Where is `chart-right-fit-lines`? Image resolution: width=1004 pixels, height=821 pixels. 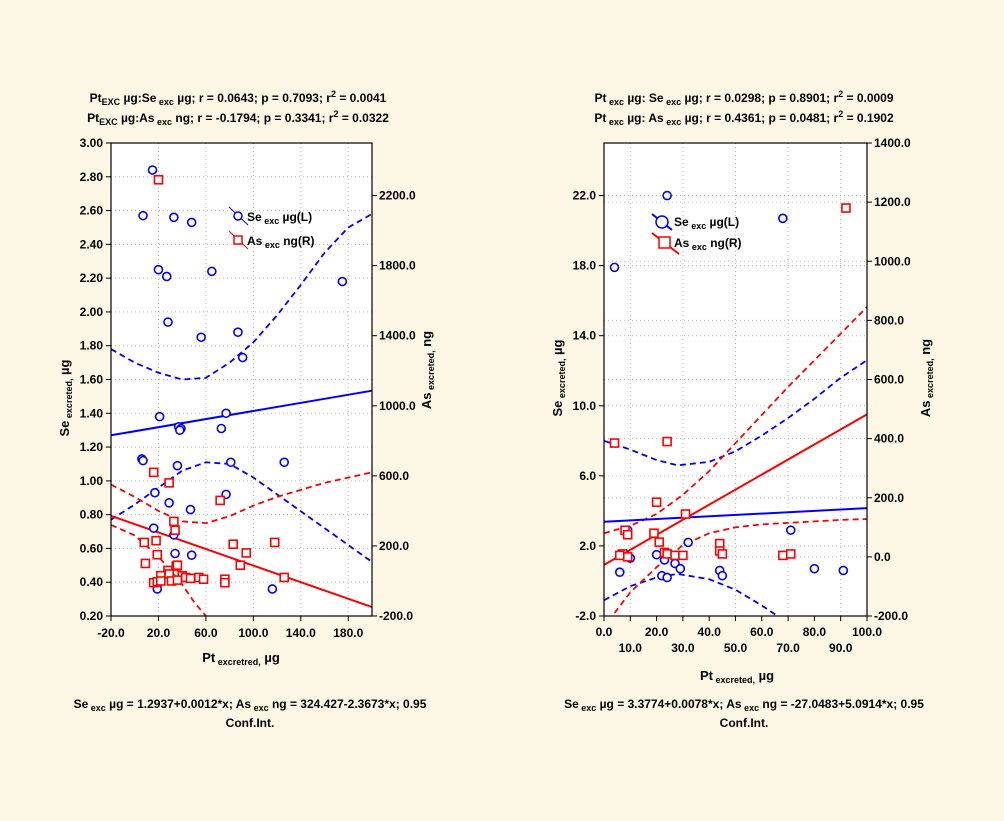 chart-right-fit-lines is located at coordinates (735, 489).